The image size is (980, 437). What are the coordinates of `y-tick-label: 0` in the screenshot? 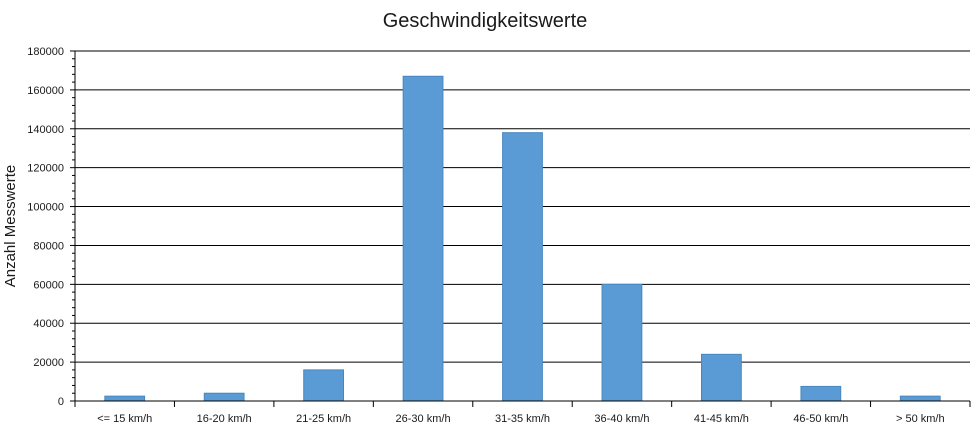 It's located at (61, 402).